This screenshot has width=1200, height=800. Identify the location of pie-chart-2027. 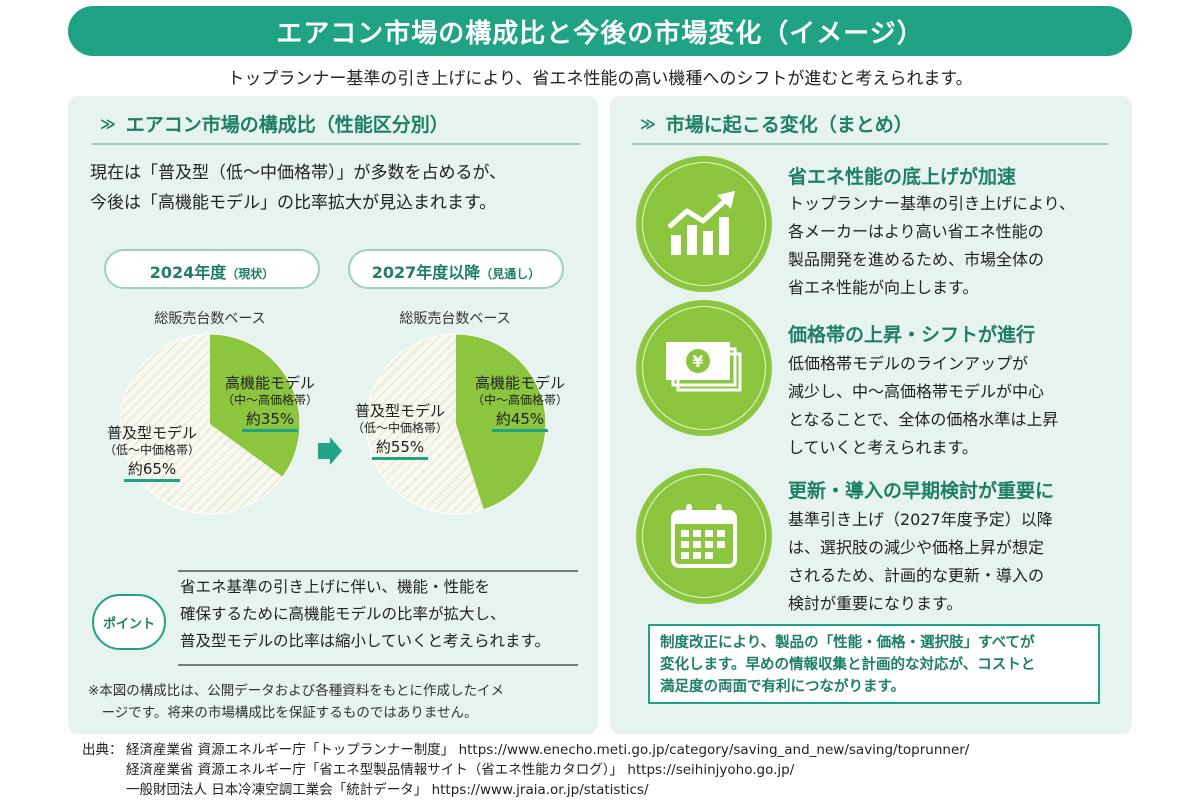
(456, 424).